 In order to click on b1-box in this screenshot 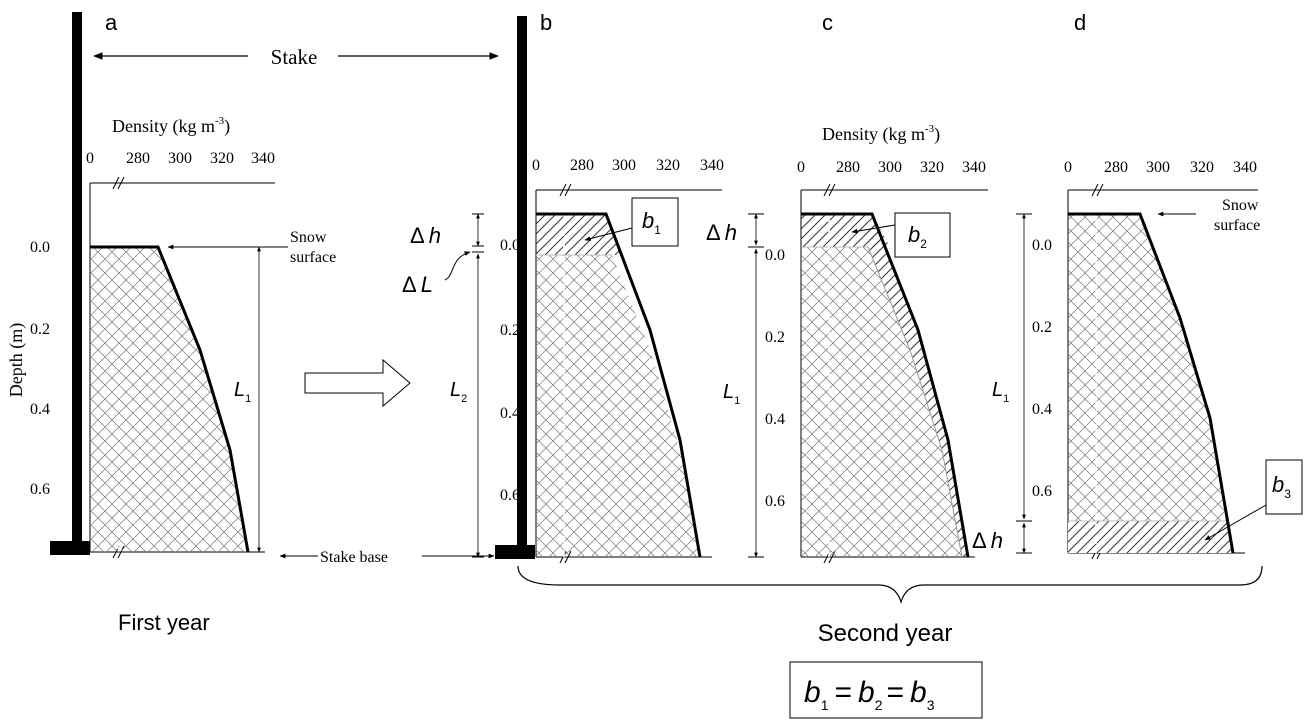, I will do `click(655, 222)`.